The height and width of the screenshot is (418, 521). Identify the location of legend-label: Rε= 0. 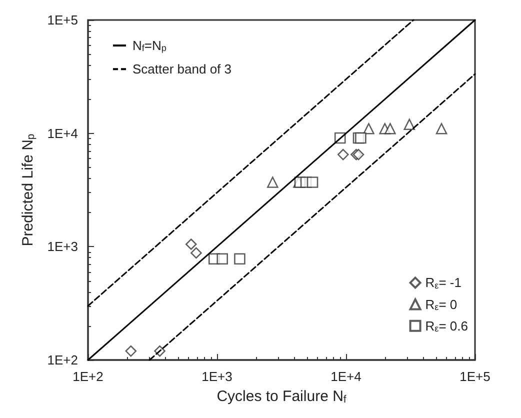
(441, 304).